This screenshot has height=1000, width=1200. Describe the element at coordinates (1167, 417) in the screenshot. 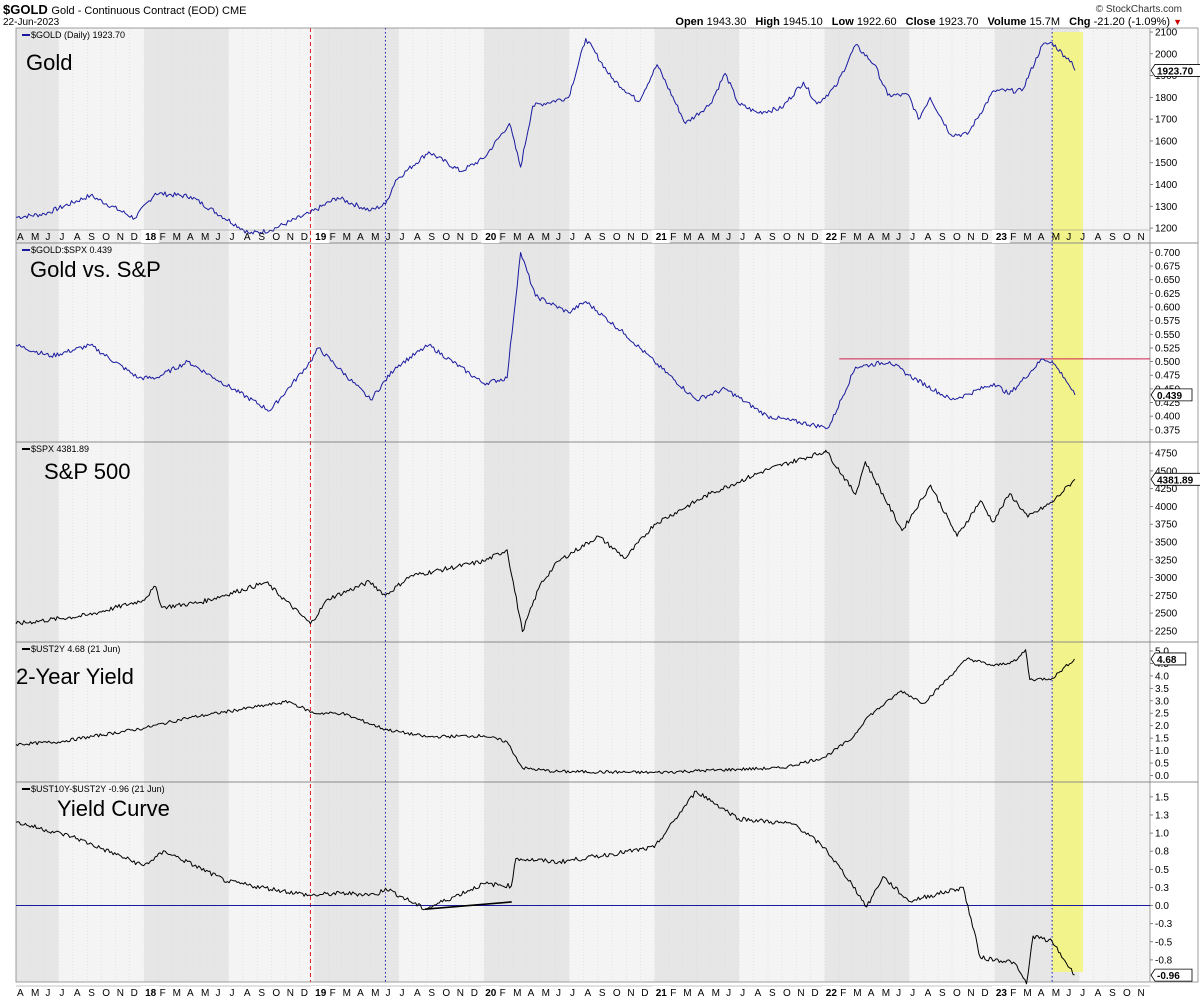

I see `y-tick-label: 0.400` at that location.